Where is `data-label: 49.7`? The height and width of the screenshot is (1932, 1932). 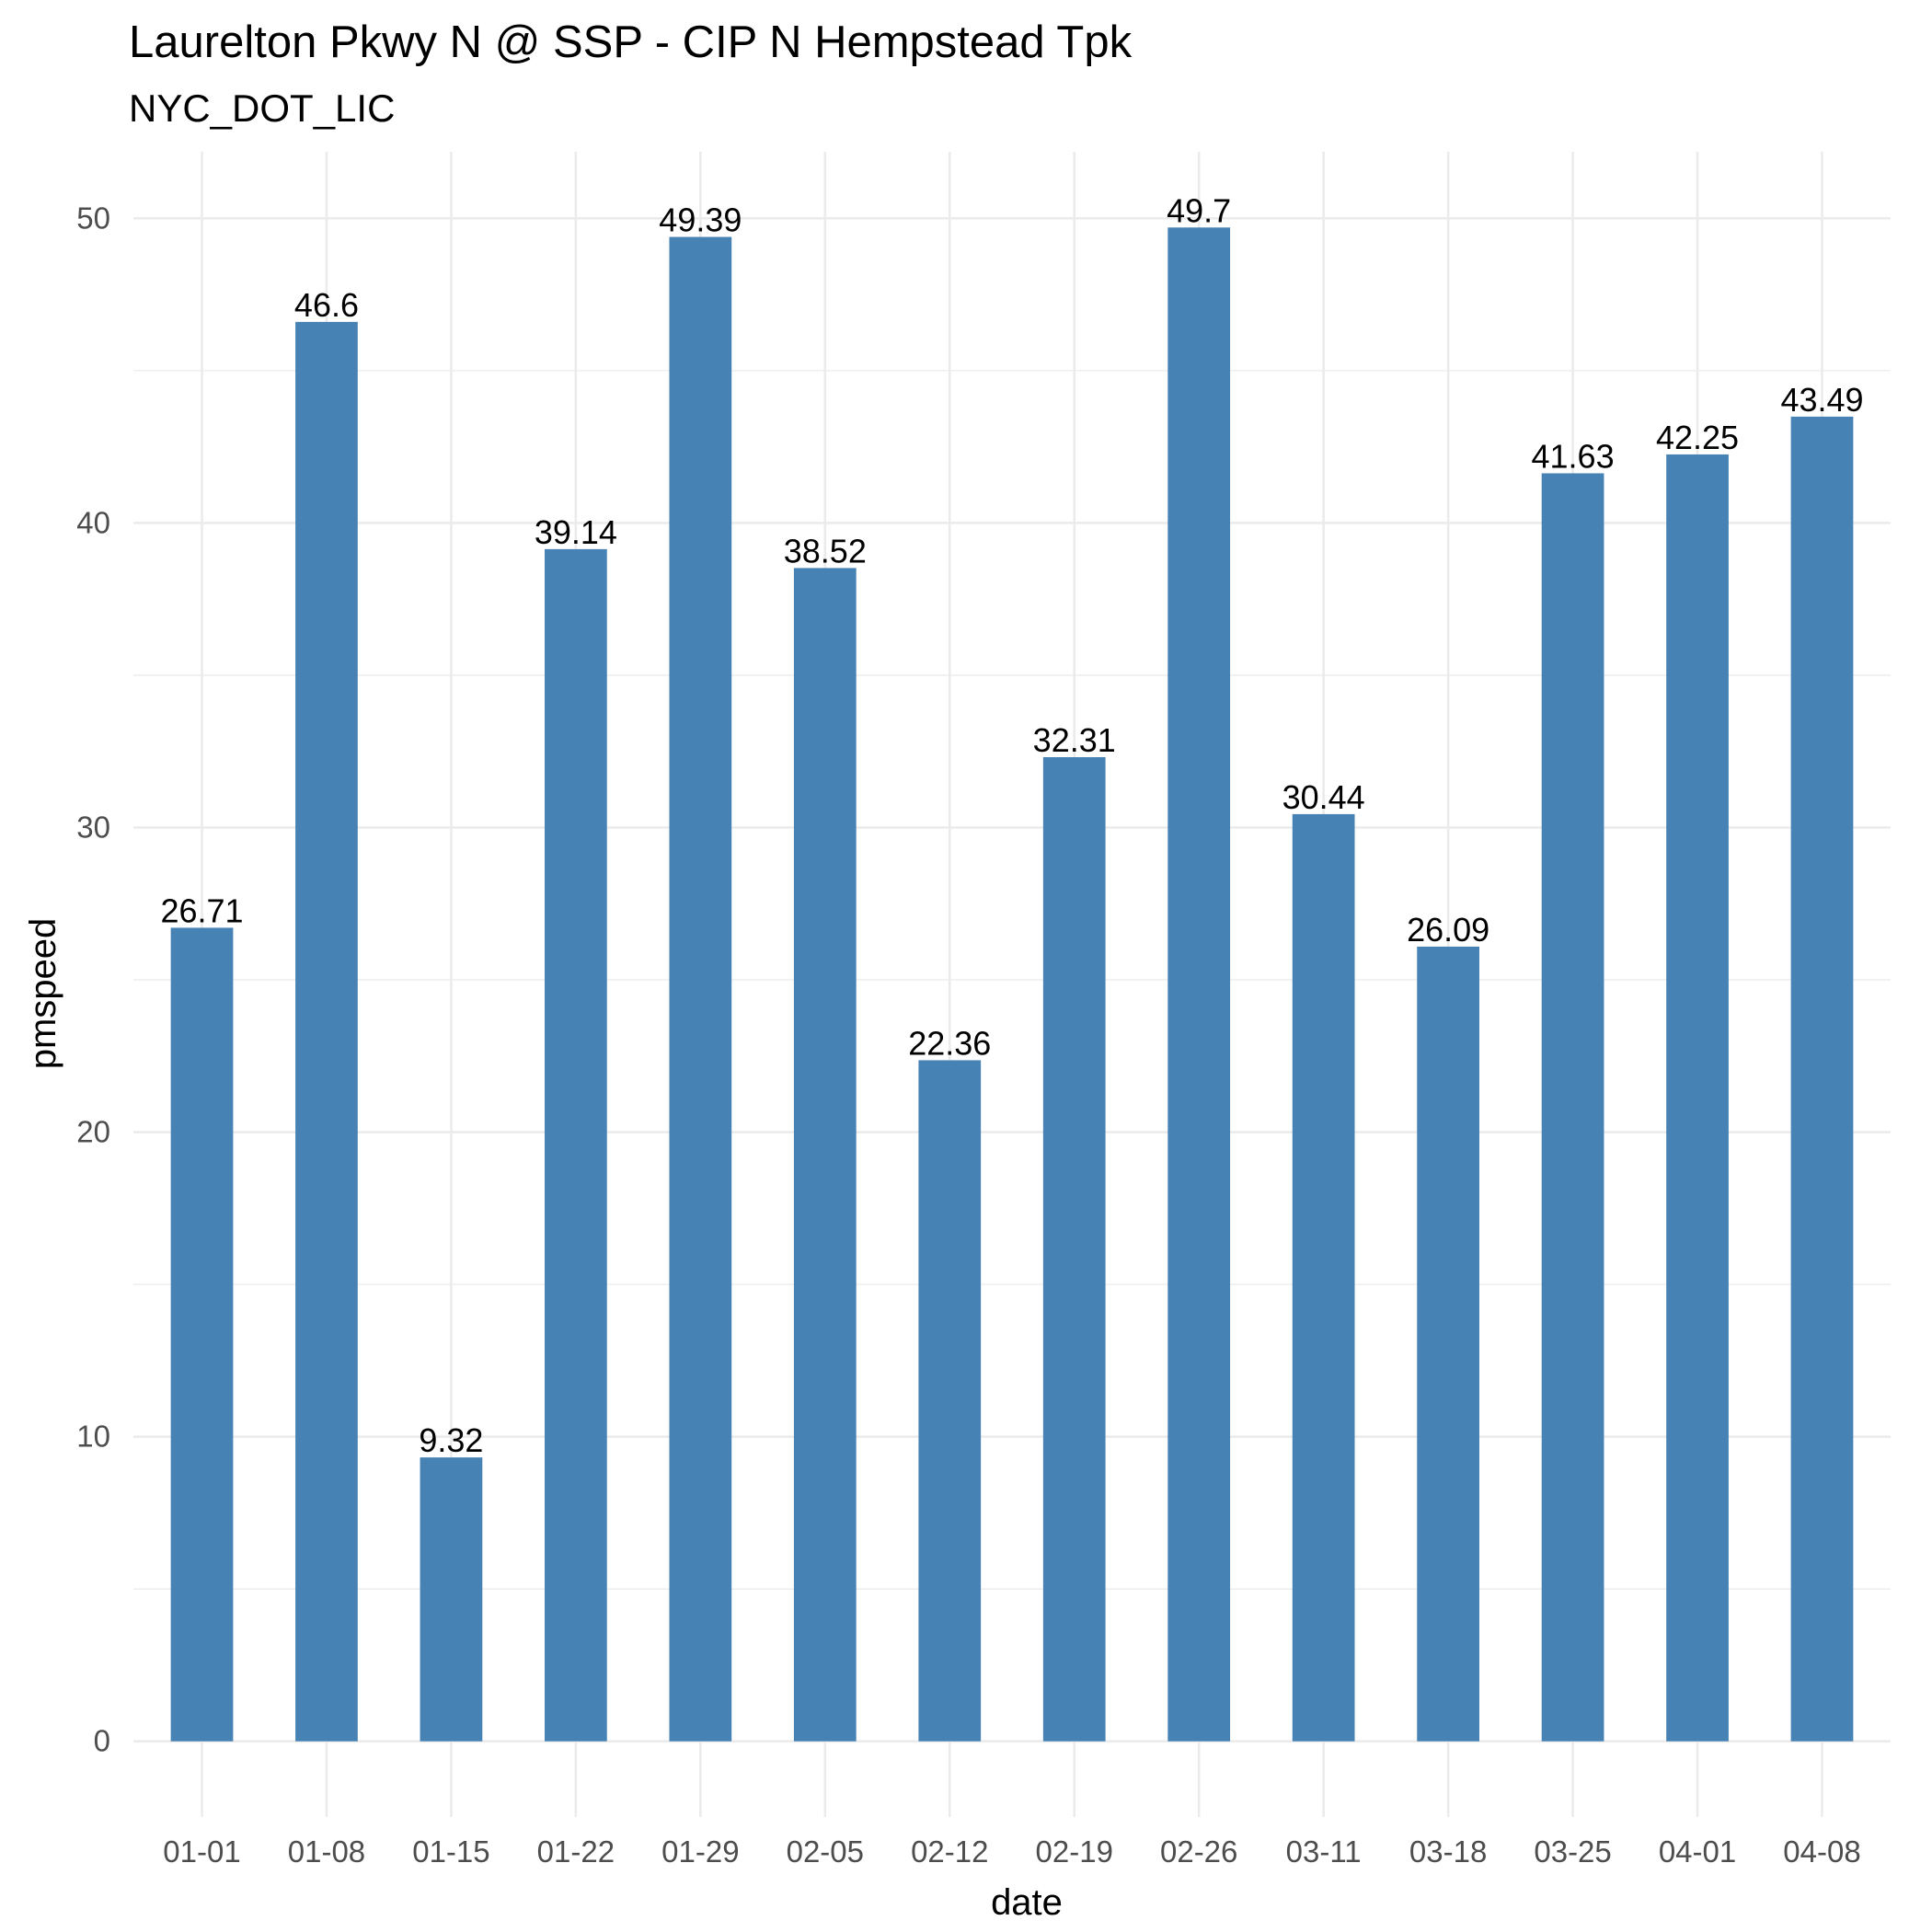
data-label: 49.7 is located at coordinates (1199, 210).